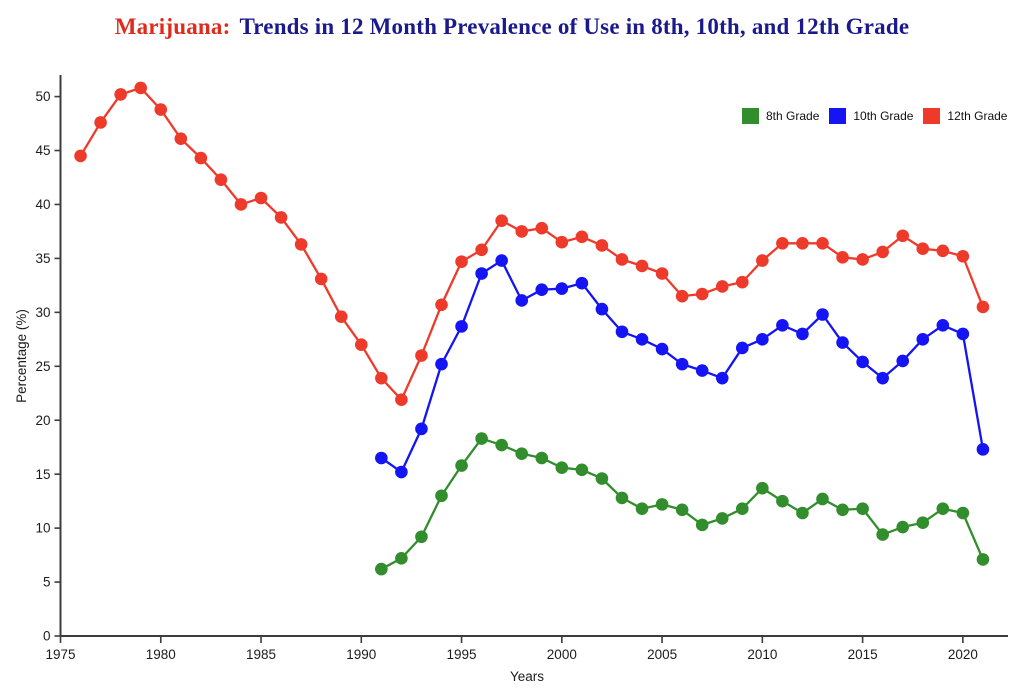 This screenshot has height=695, width=1024. What do you see at coordinates (42, 528) in the screenshot?
I see `y-tick-label-10: 10` at bounding box center [42, 528].